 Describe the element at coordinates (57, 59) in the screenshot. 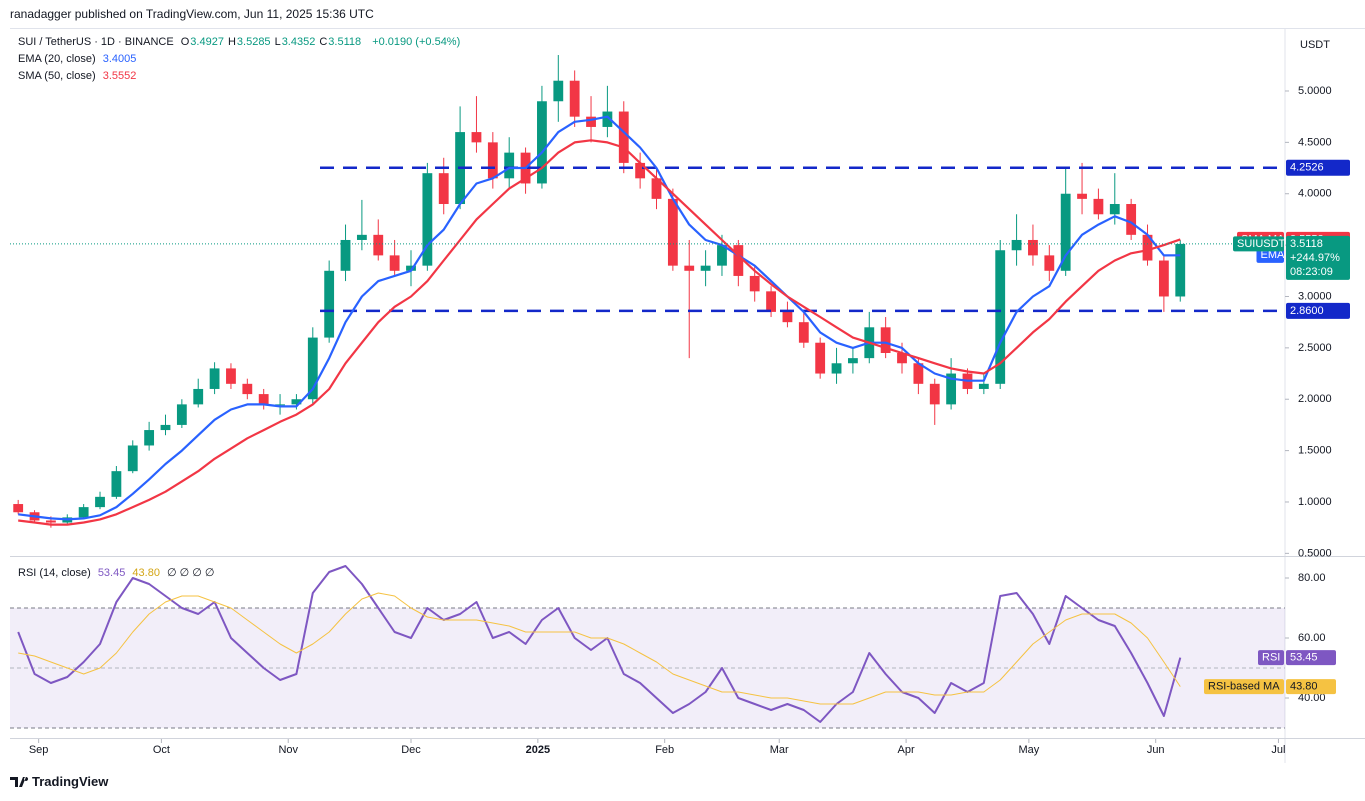

I see `legend-label: EMA (20, close)` at that location.